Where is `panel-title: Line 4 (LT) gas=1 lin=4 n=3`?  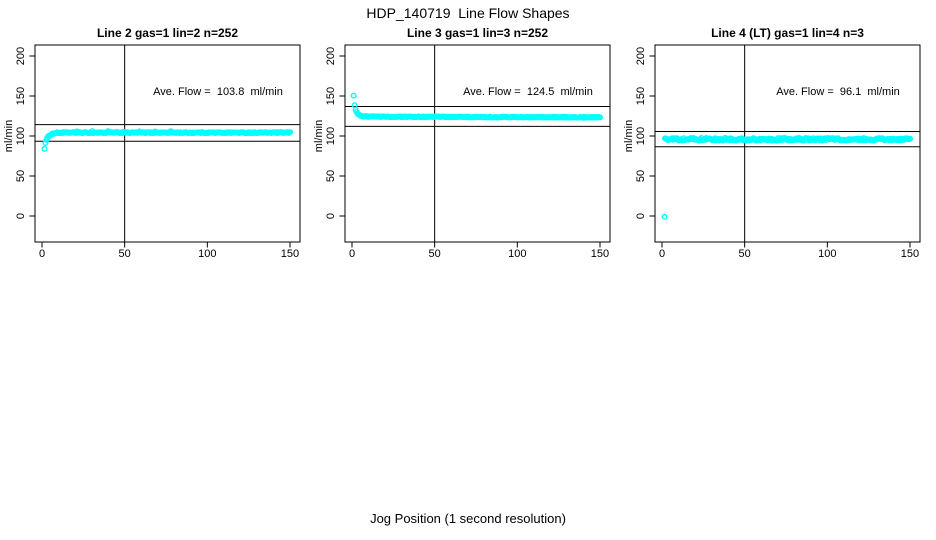 panel-title: Line 4 (LT) gas=1 lin=4 n=3 is located at coordinates (787, 33).